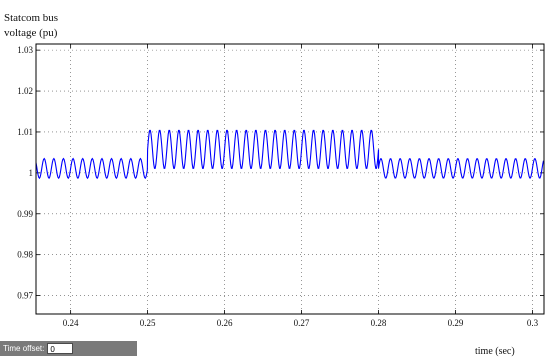  What do you see at coordinates (456, 323) in the screenshot?
I see `x-tick-label: 0.29` at bounding box center [456, 323].